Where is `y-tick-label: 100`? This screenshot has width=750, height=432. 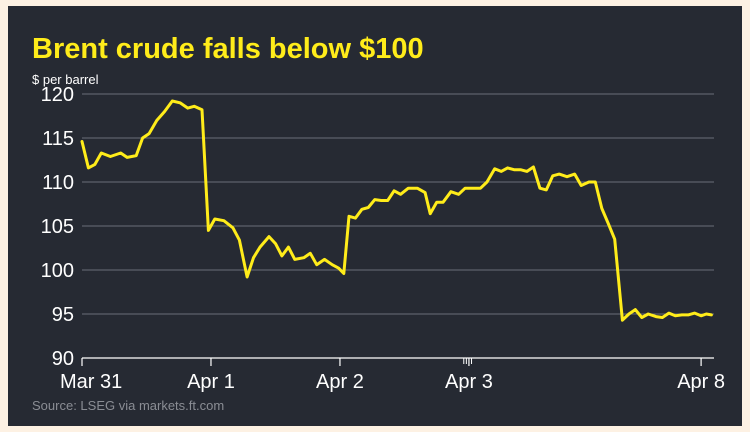 y-tick-label: 100 is located at coordinates (57, 271).